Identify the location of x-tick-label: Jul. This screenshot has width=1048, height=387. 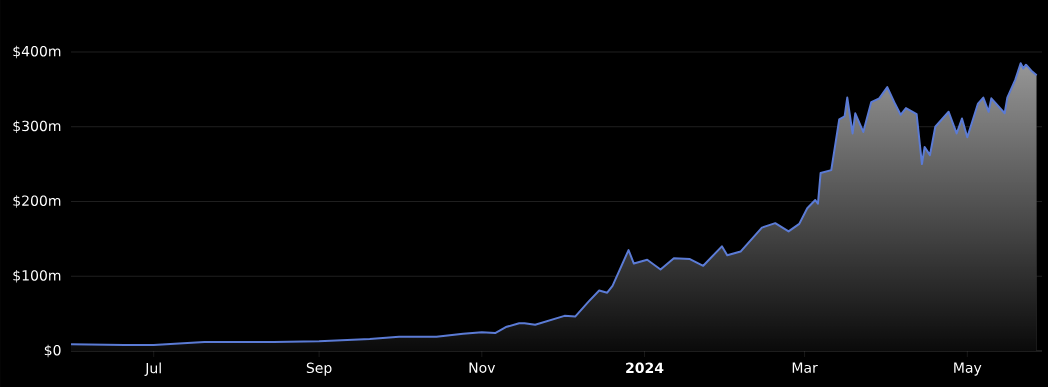
(152, 369).